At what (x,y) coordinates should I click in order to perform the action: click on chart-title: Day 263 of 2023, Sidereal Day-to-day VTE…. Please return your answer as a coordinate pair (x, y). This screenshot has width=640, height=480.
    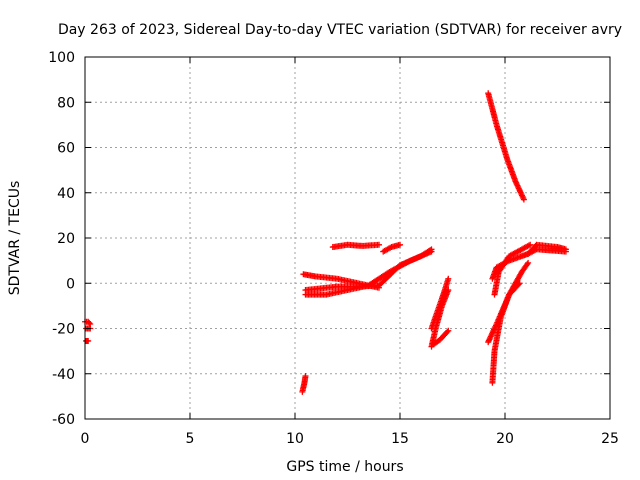
    Looking at the image, I should click on (340, 30).